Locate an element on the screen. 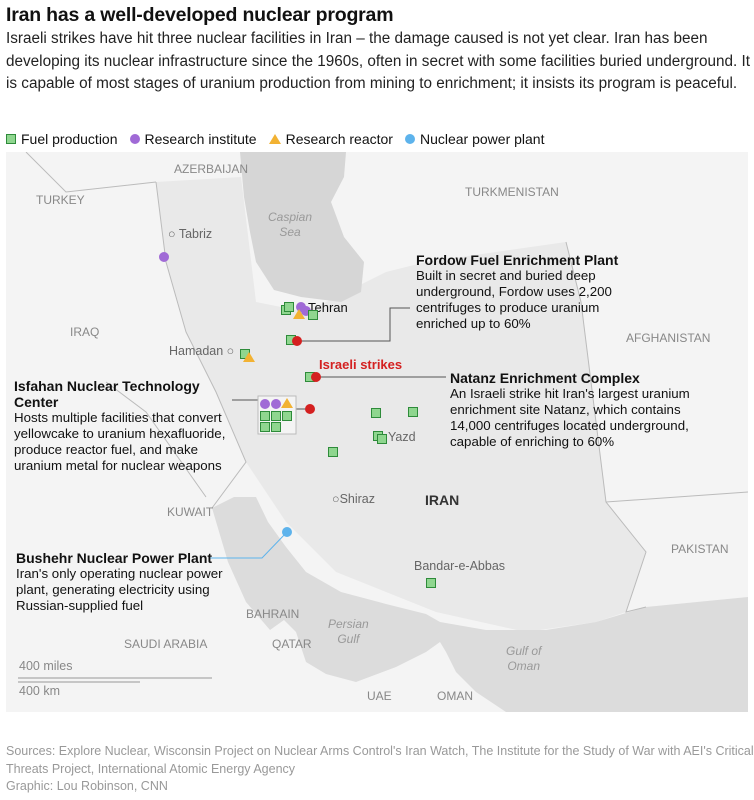 The width and height of the screenshot is (754, 800). city-shiraz: ○Shiraz is located at coordinates (353, 499).